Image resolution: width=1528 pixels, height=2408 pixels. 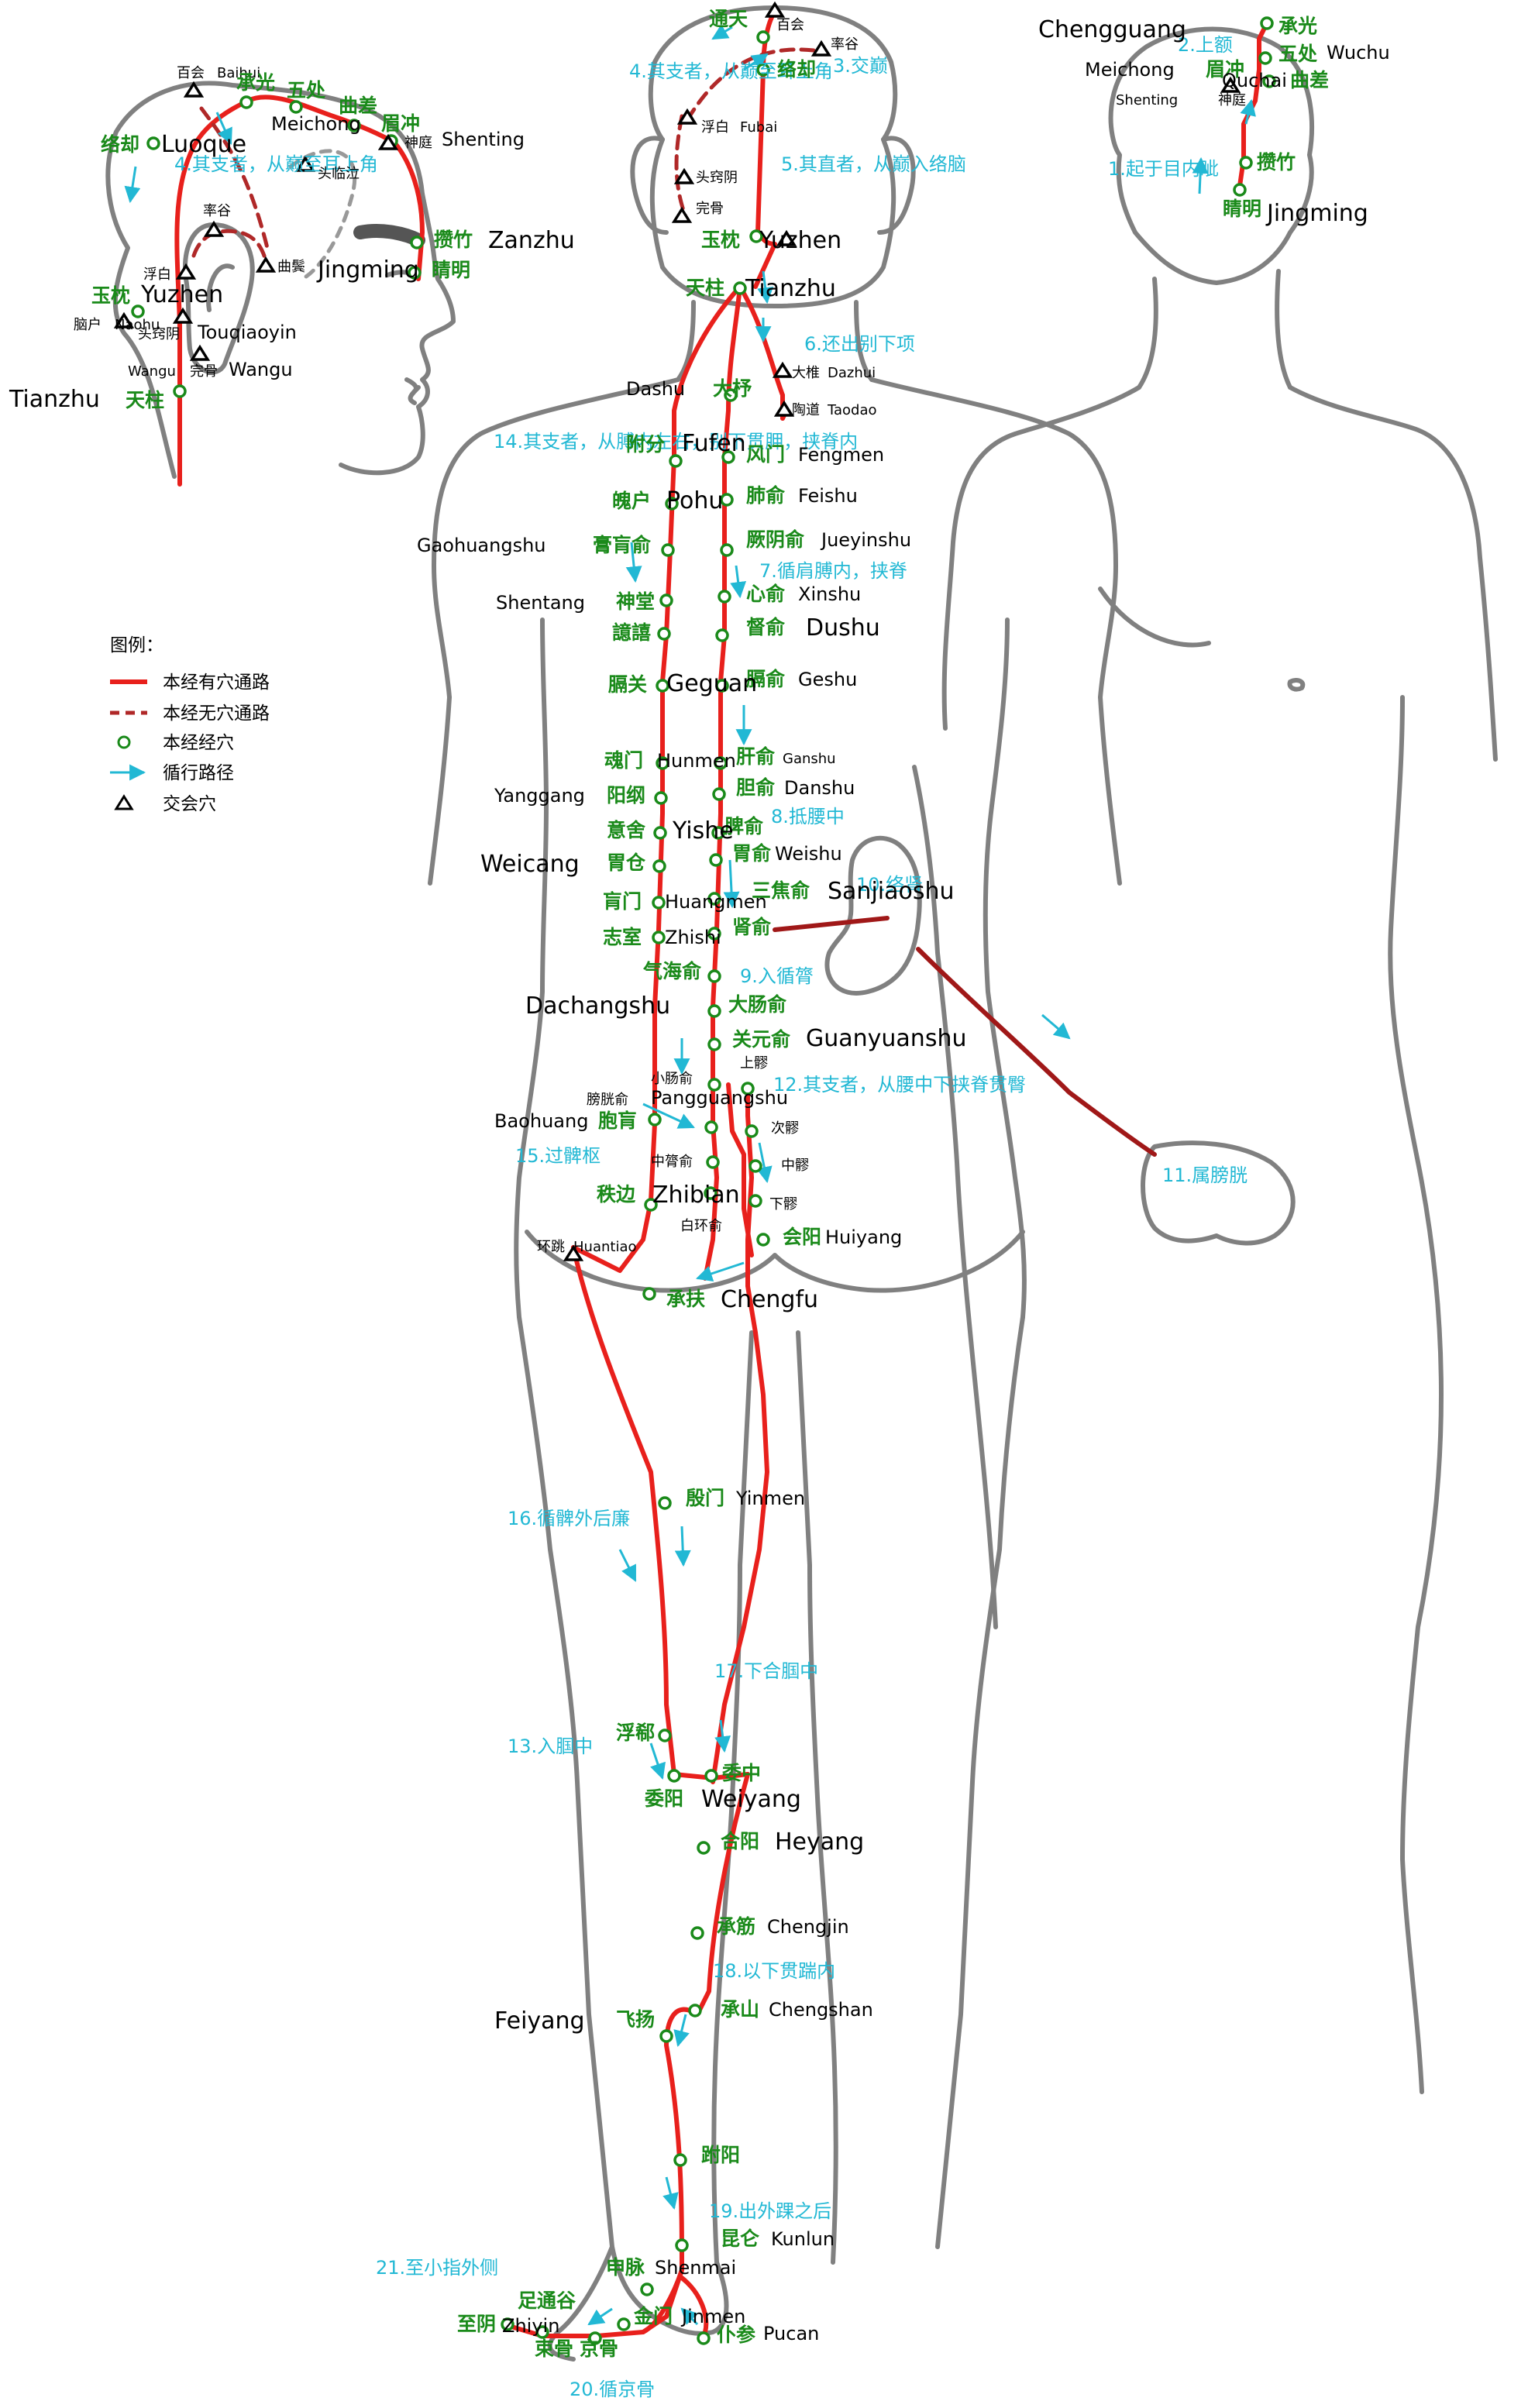 What do you see at coordinates (607, 1100) in the screenshot?
I see `label-pangguangshu-cn: 膀胱俞` at bounding box center [607, 1100].